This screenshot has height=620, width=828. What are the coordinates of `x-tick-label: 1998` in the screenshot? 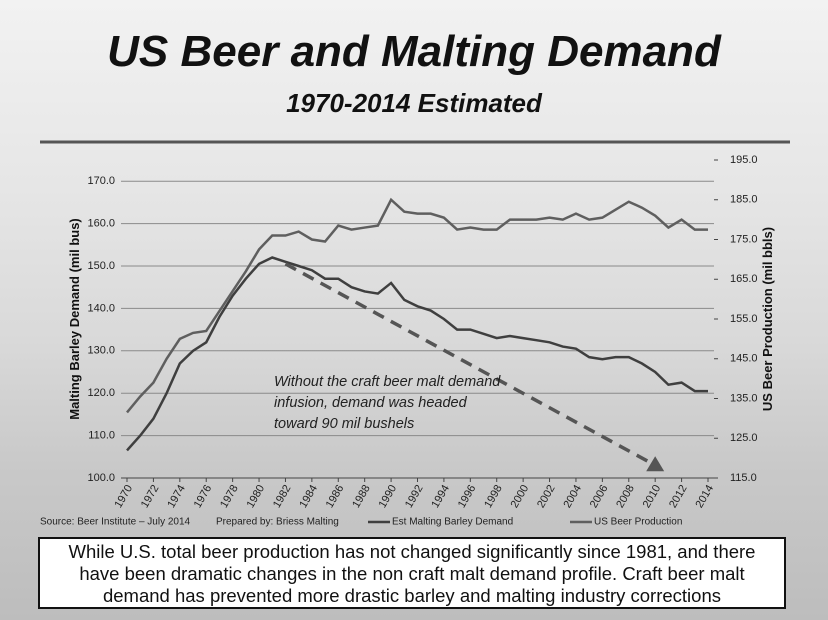 It's located at (493, 496).